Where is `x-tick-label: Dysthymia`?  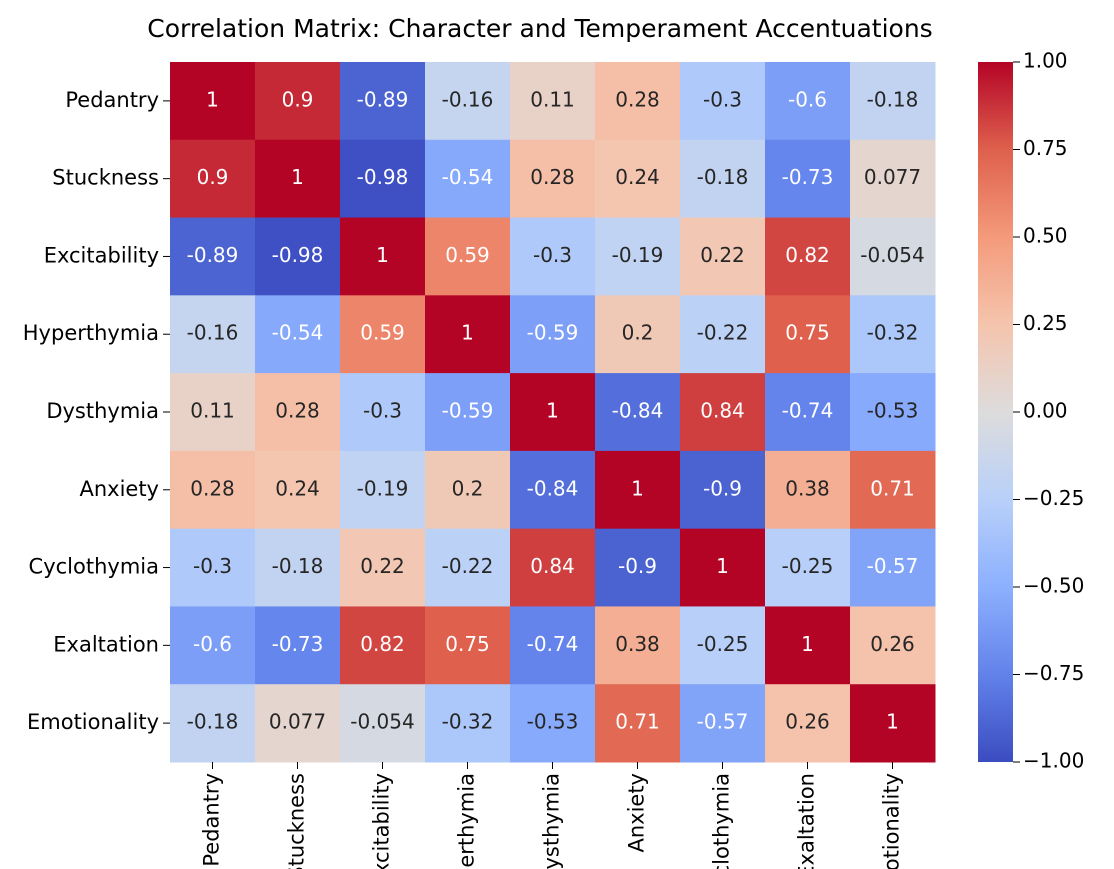
x-tick-label: Dysthymia is located at coordinates (552, 821).